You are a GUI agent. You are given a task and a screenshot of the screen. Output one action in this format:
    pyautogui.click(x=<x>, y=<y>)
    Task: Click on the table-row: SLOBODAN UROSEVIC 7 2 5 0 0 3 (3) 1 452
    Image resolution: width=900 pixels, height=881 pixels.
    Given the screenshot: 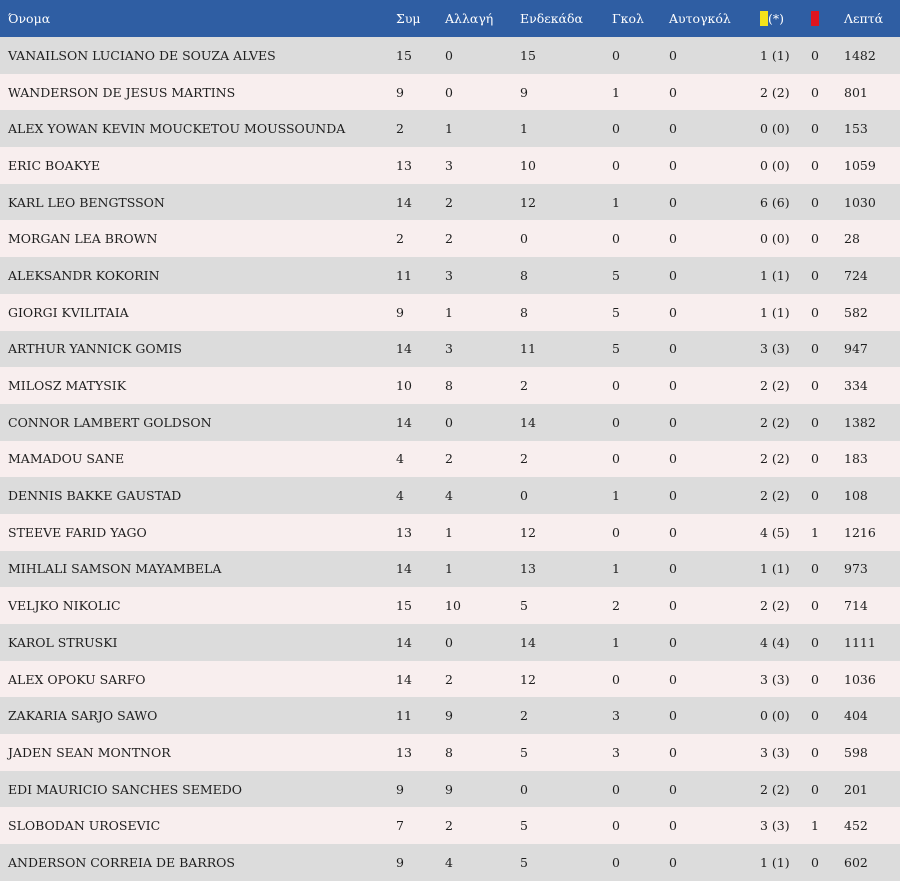 What is the action you would take?
    pyautogui.click(x=450, y=826)
    